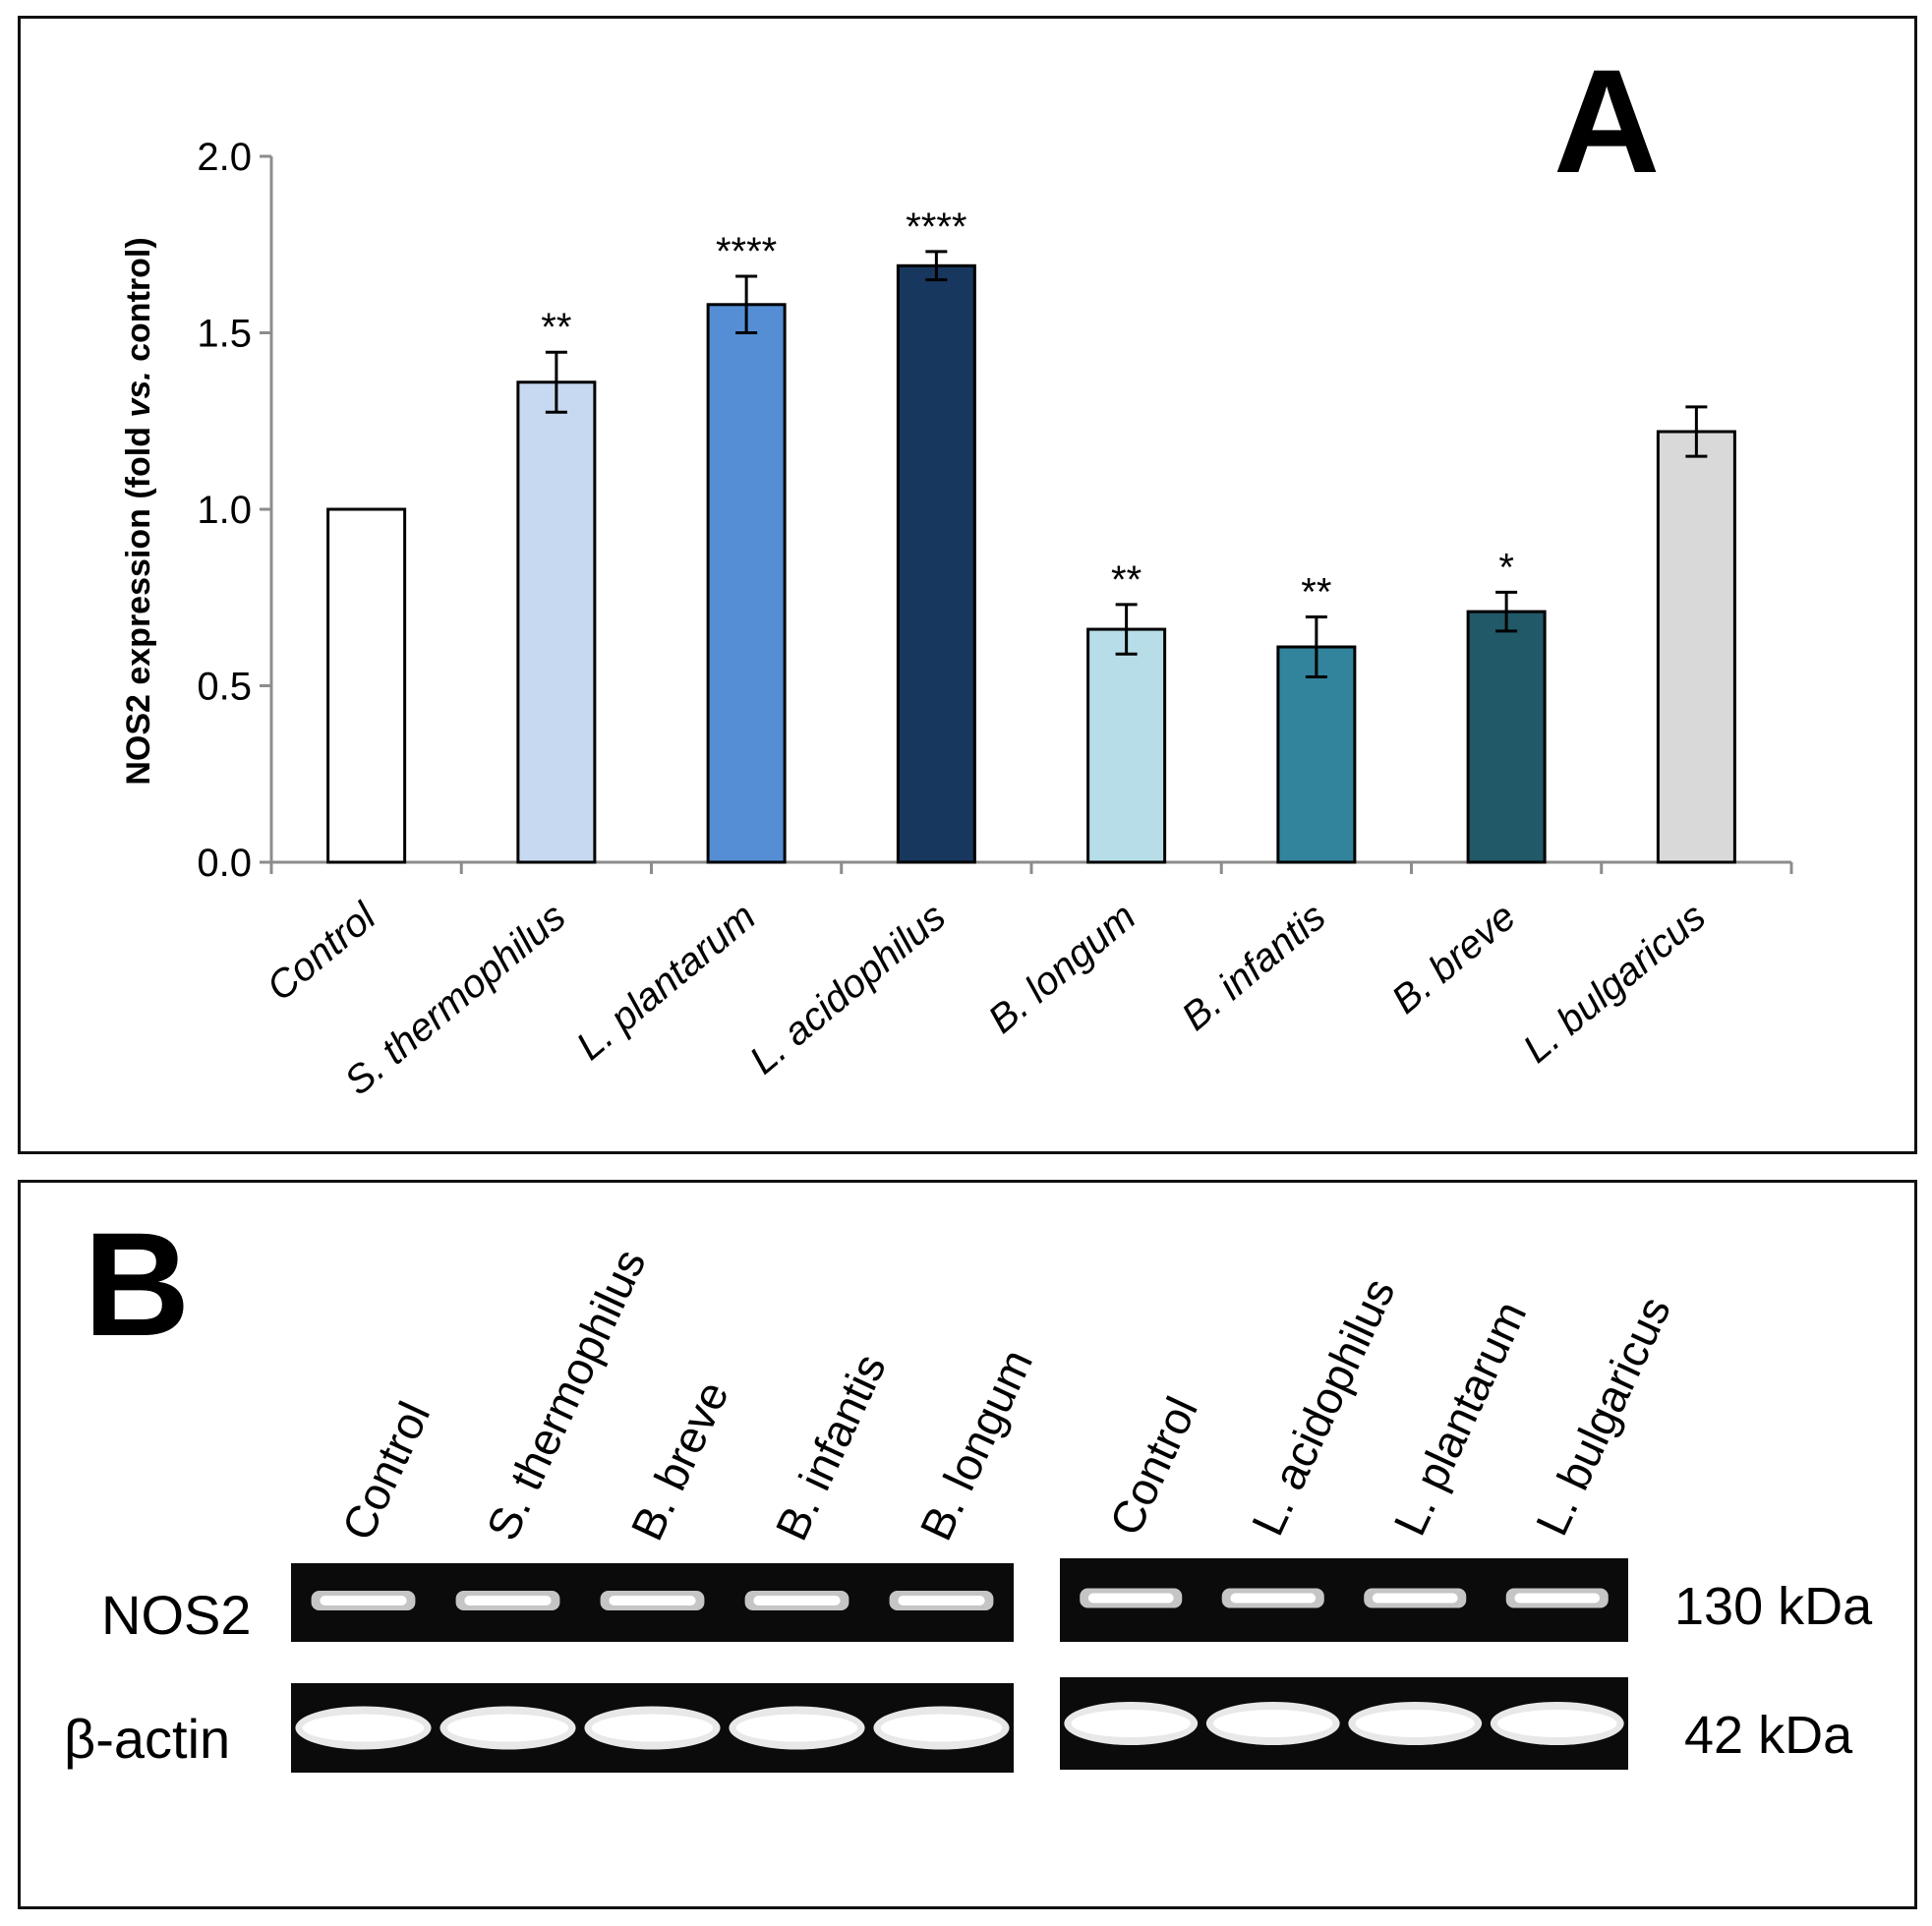 The height and width of the screenshot is (1926, 1932). Describe the element at coordinates (138, 602) in the screenshot. I see `y-axis-label-part-1: NOS2 expression (fold` at that location.